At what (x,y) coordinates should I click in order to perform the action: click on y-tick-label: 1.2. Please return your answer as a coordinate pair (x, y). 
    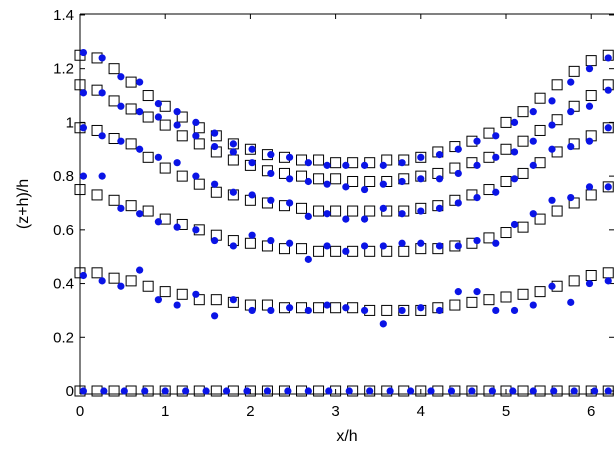
    Looking at the image, I should click on (63, 69).